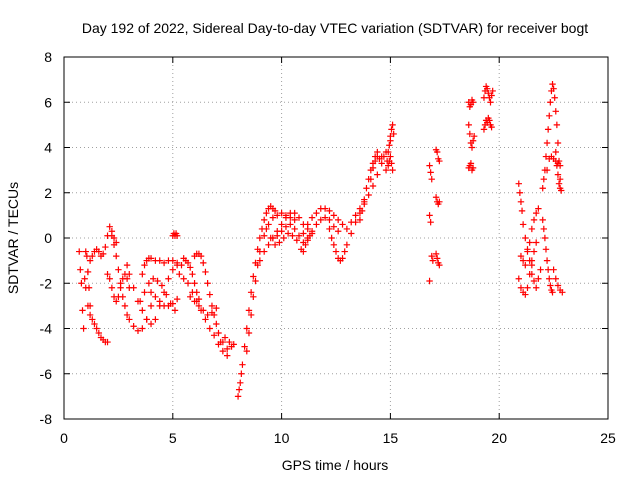  I want to click on series-s47, so click(551, 136).